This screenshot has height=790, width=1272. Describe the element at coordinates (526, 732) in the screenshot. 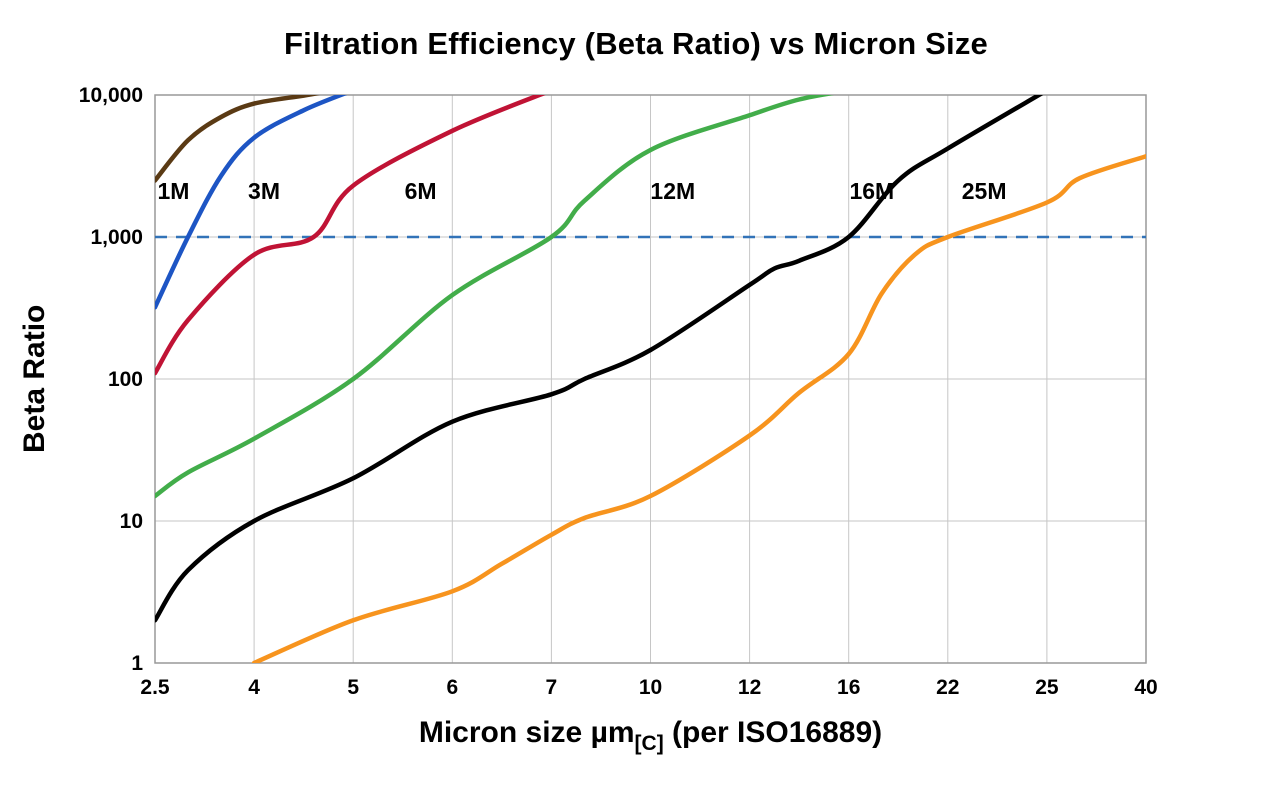

I see `x-axis-label-main: Micron size µm` at that location.